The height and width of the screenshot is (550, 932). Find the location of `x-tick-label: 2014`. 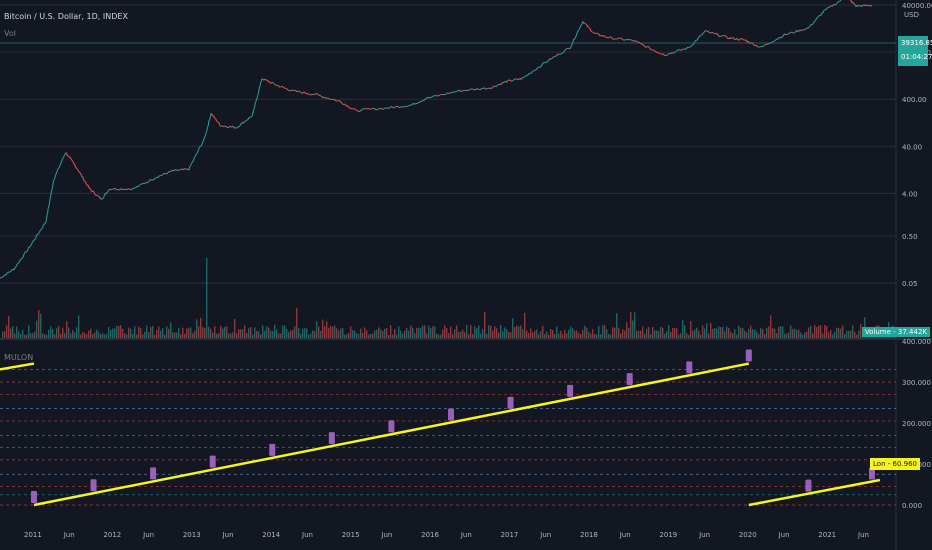

x-tick-label: 2014 is located at coordinates (271, 535).